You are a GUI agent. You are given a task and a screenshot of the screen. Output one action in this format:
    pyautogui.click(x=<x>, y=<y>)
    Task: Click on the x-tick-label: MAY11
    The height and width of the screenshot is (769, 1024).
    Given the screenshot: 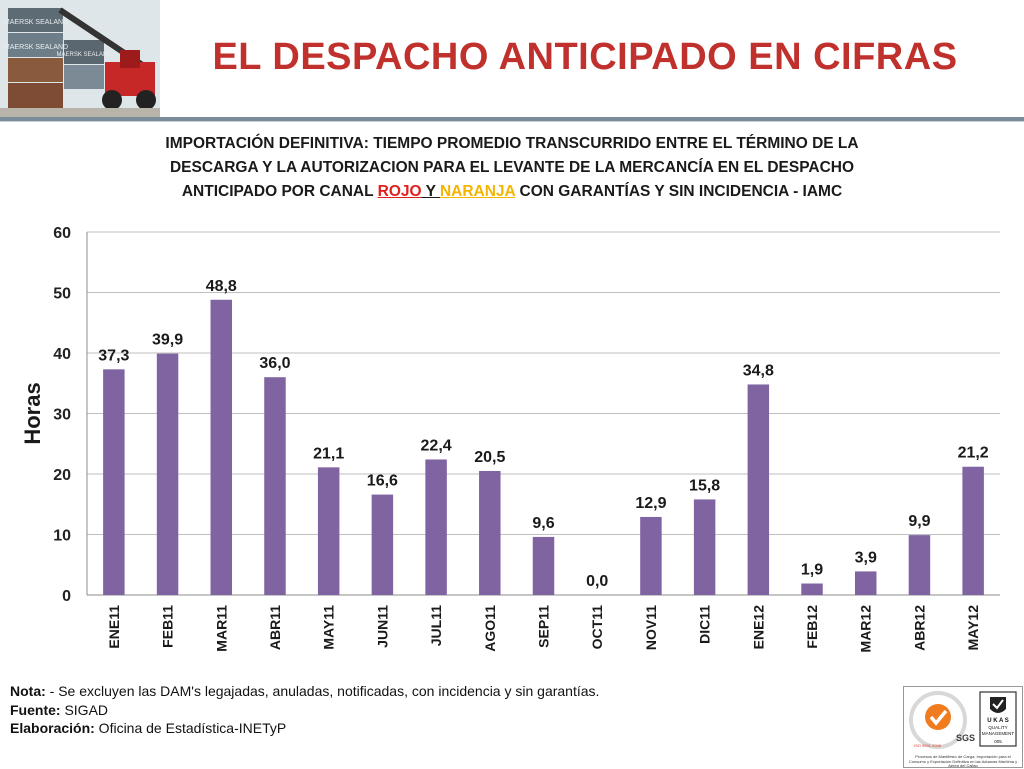 What is the action you would take?
    pyautogui.click(x=329, y=627)
    